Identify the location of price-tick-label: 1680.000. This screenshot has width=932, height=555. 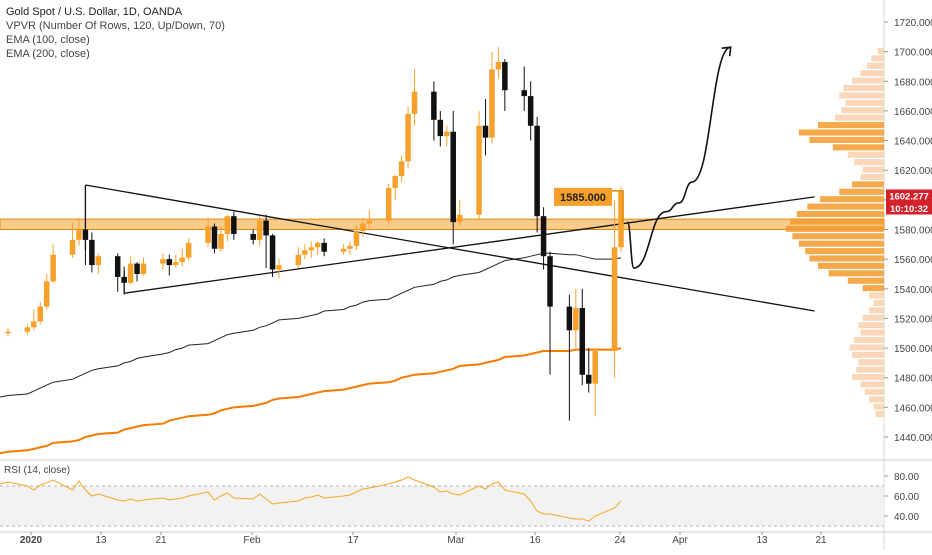
(913, 82).